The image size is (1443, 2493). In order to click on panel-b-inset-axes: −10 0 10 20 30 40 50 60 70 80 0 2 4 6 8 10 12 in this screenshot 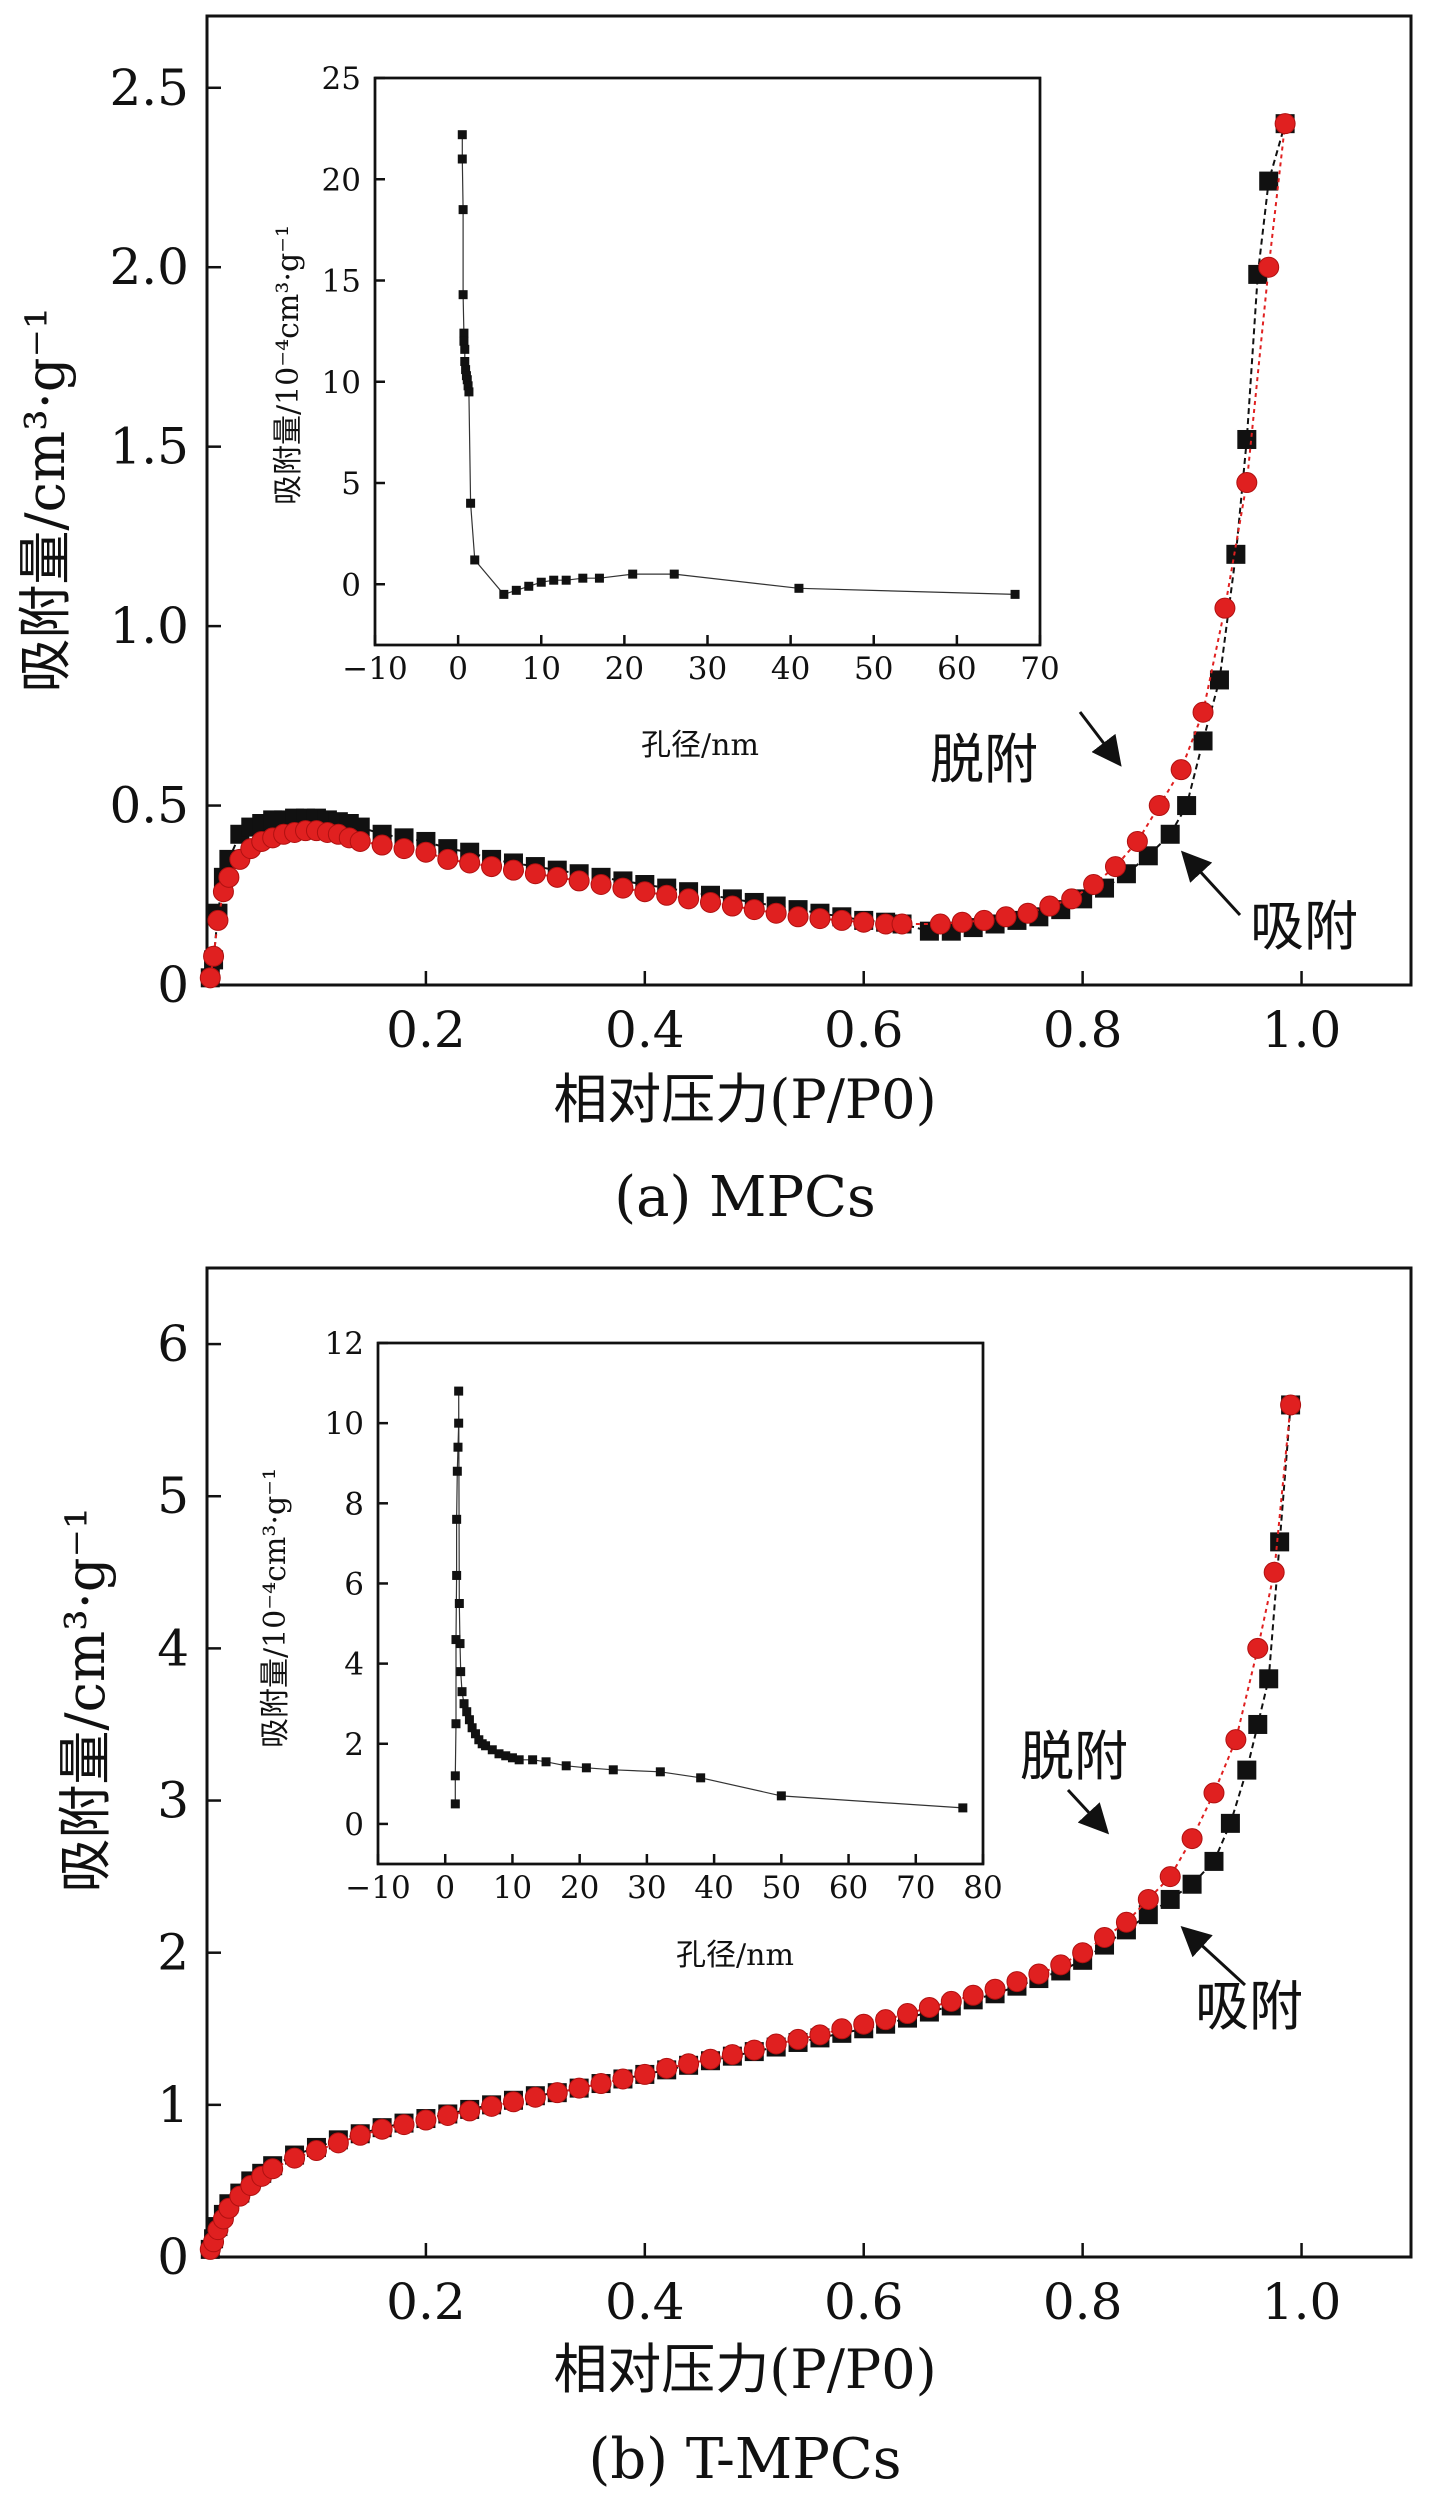, I will do `click(664, 1616)`.